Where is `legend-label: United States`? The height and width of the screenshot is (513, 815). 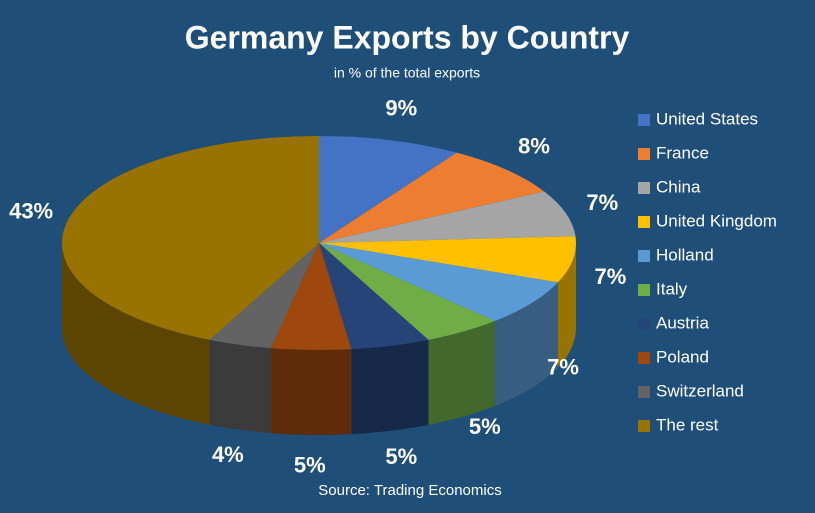 legend-label: United States is located at coordinates (707, 118).